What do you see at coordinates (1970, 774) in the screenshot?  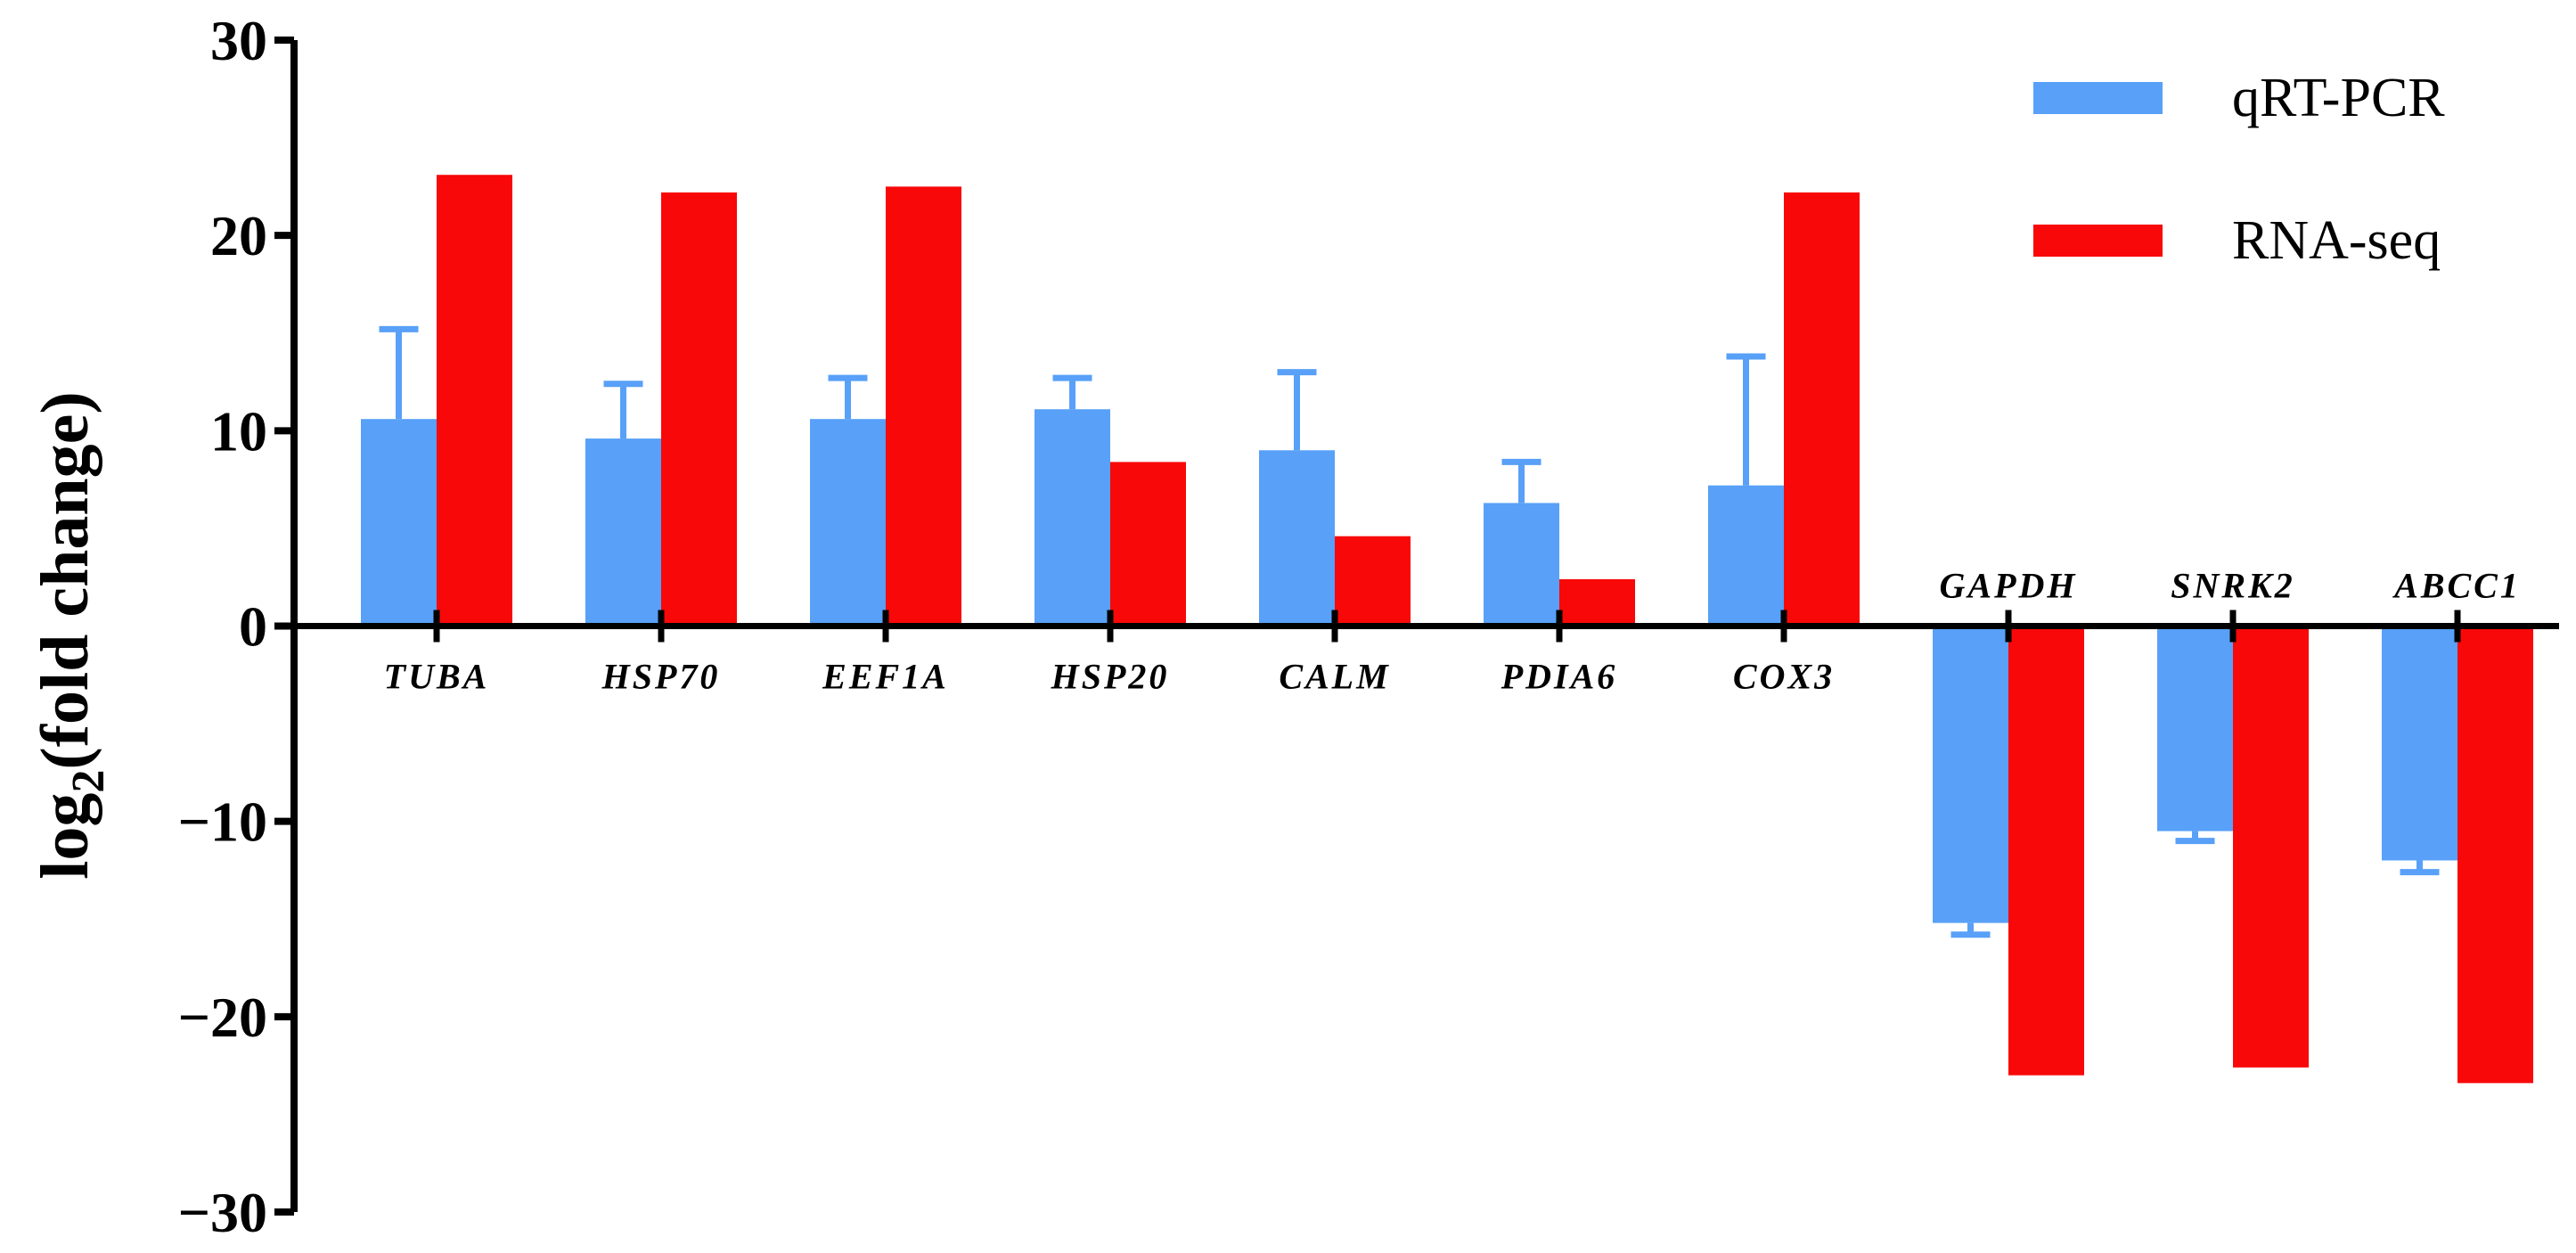 I see `bar-qrt-pcr-gapdh` at bounding box center [1970, 774].